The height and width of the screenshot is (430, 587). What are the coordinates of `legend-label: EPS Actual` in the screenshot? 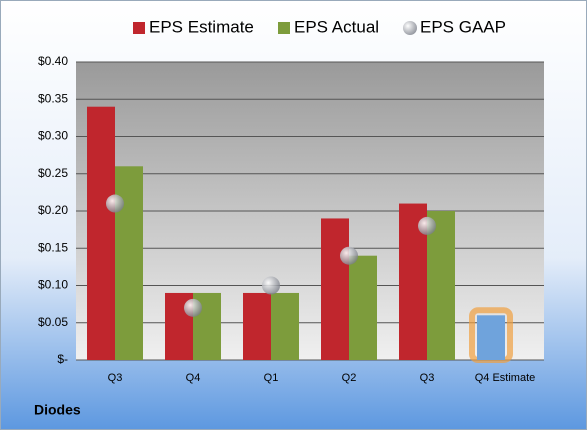 It's located at (336, 26).